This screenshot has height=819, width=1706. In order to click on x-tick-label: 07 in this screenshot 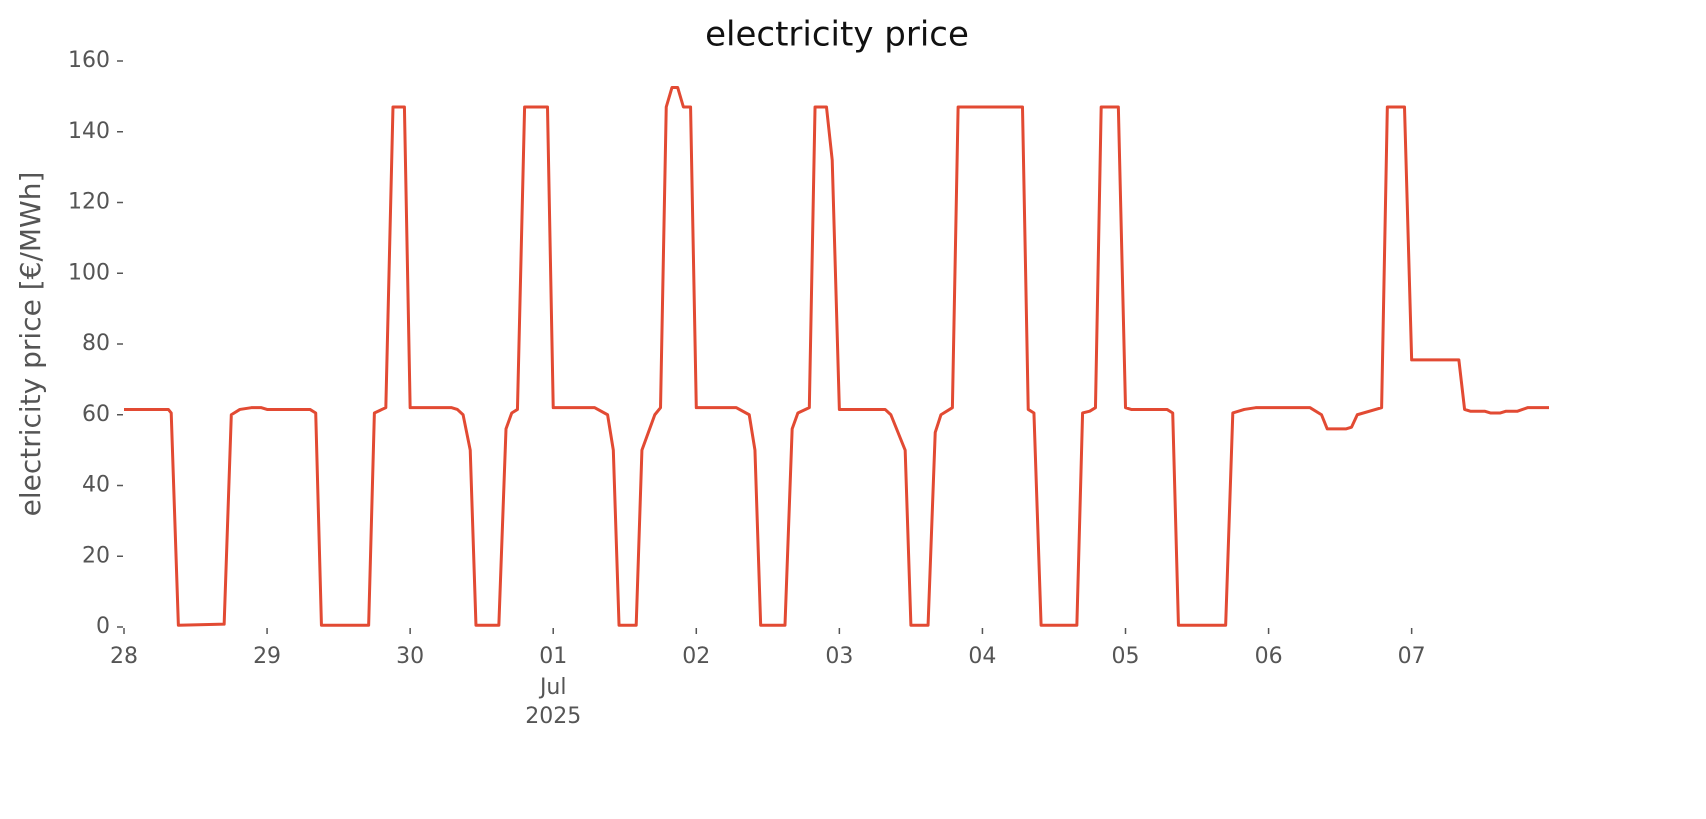, I will do `click(1412, 656)`.